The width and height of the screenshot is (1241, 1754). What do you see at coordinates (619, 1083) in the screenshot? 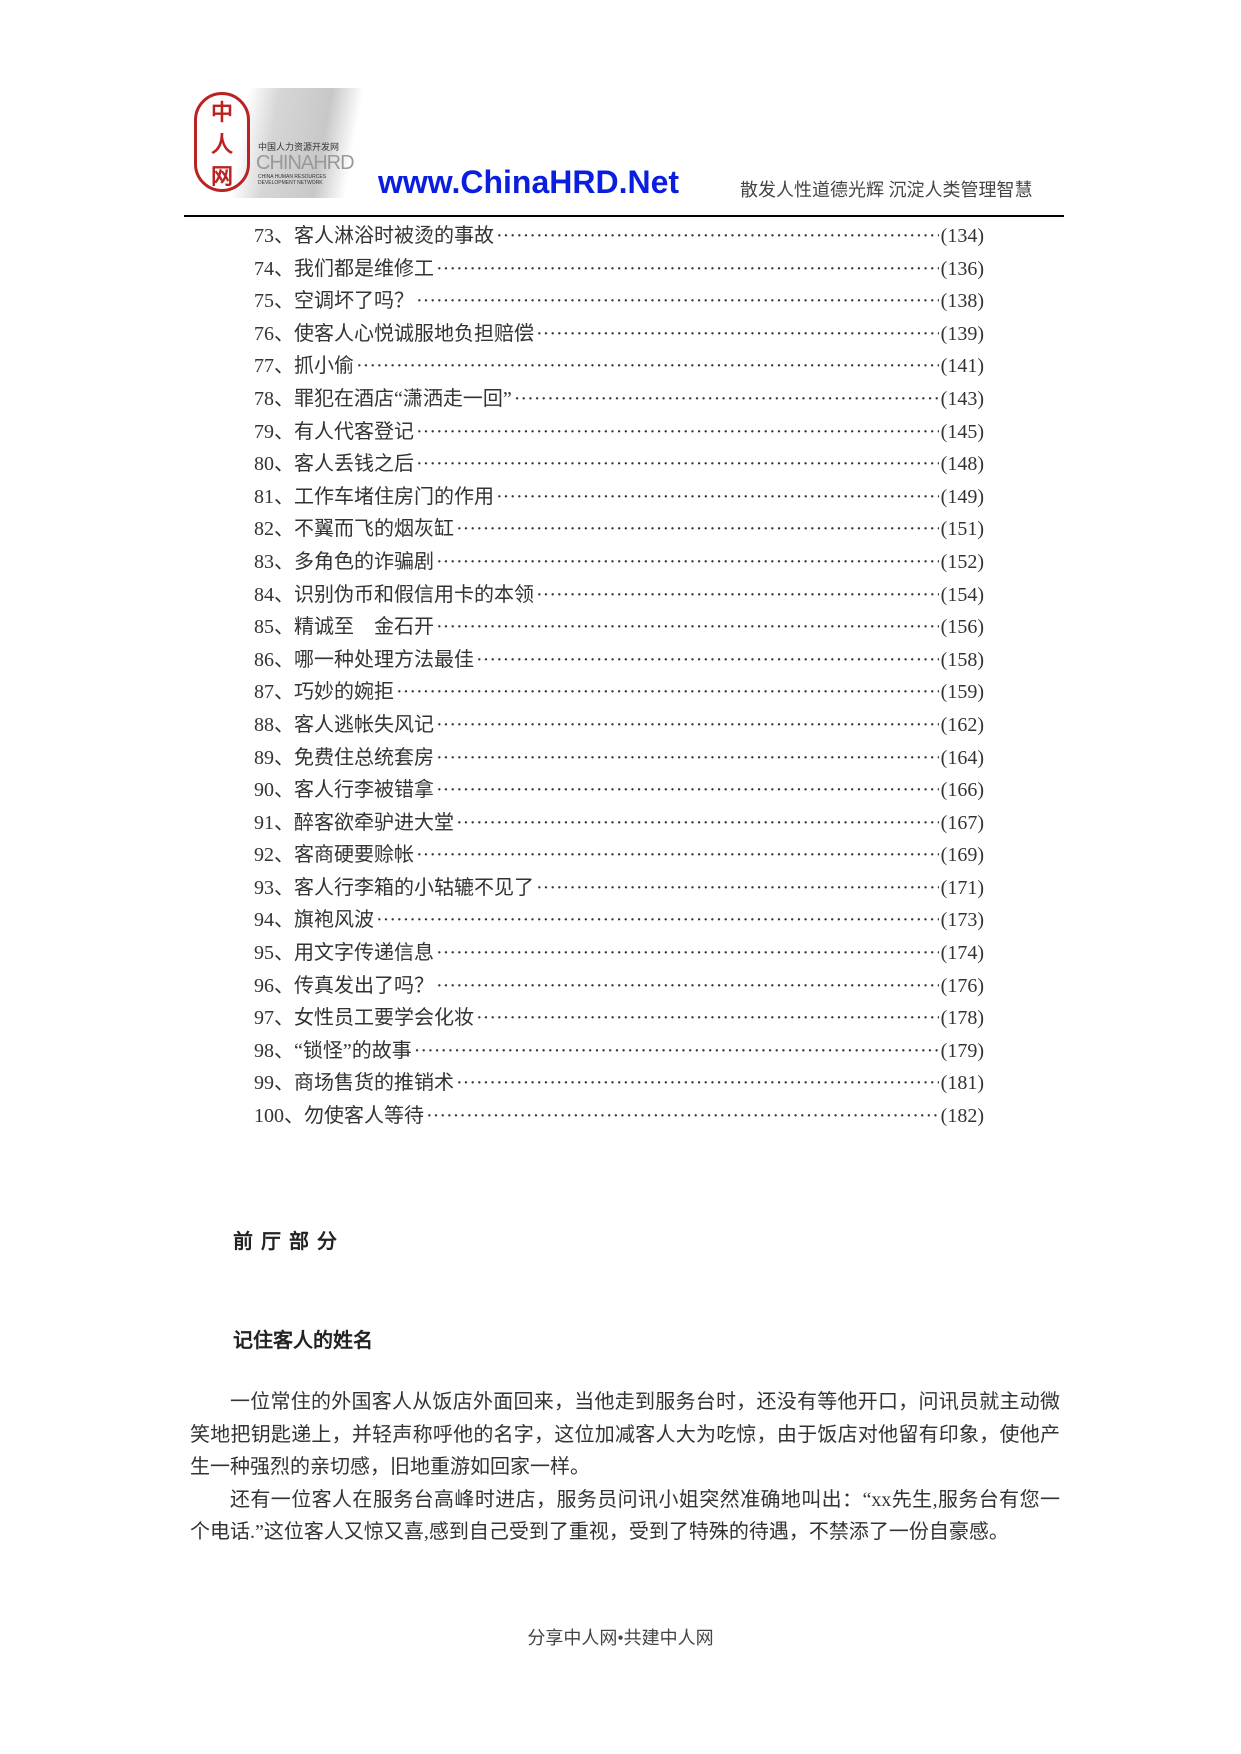
I see `toc-entry: 99、商场售货的推销术 (181)` at bounding box center [619, 1083].